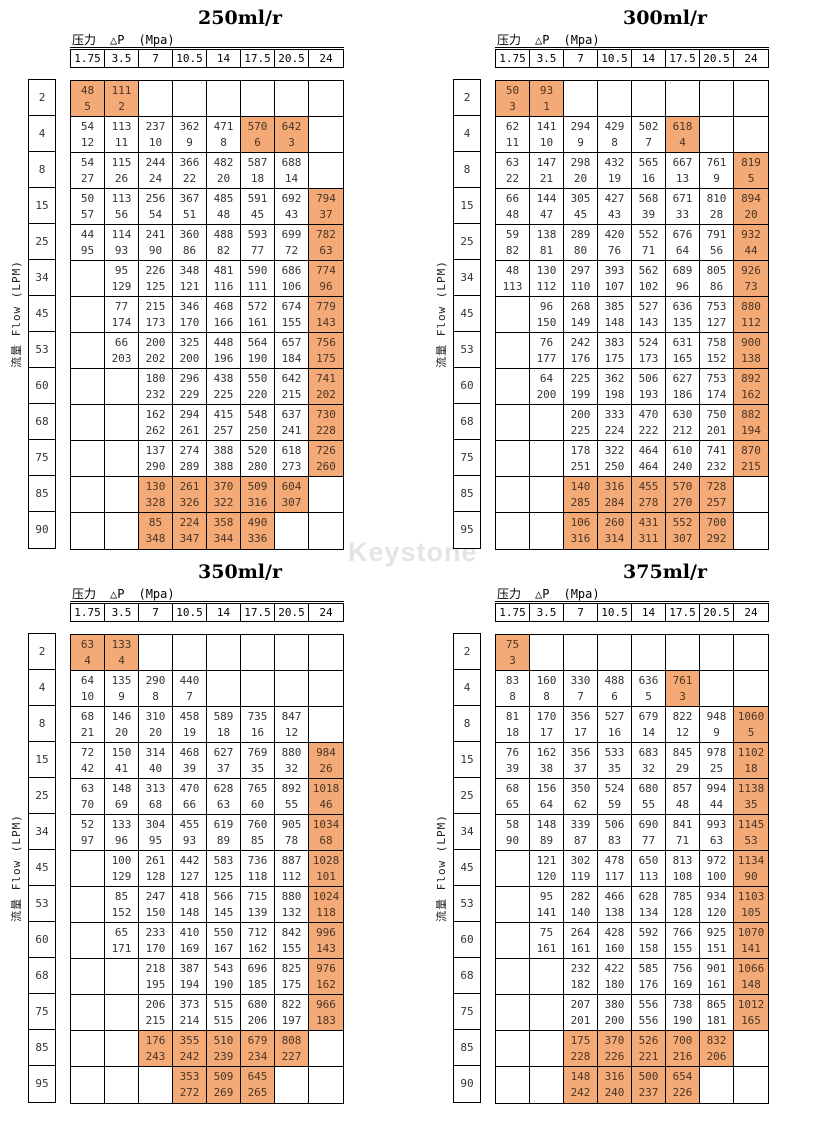 The width and height of the screenshot is (830, 1123). What do you see at coordinates (257, 322) in the screenshot?
I see `cell-bottom-value: 161` at bounding box center [257, 322].